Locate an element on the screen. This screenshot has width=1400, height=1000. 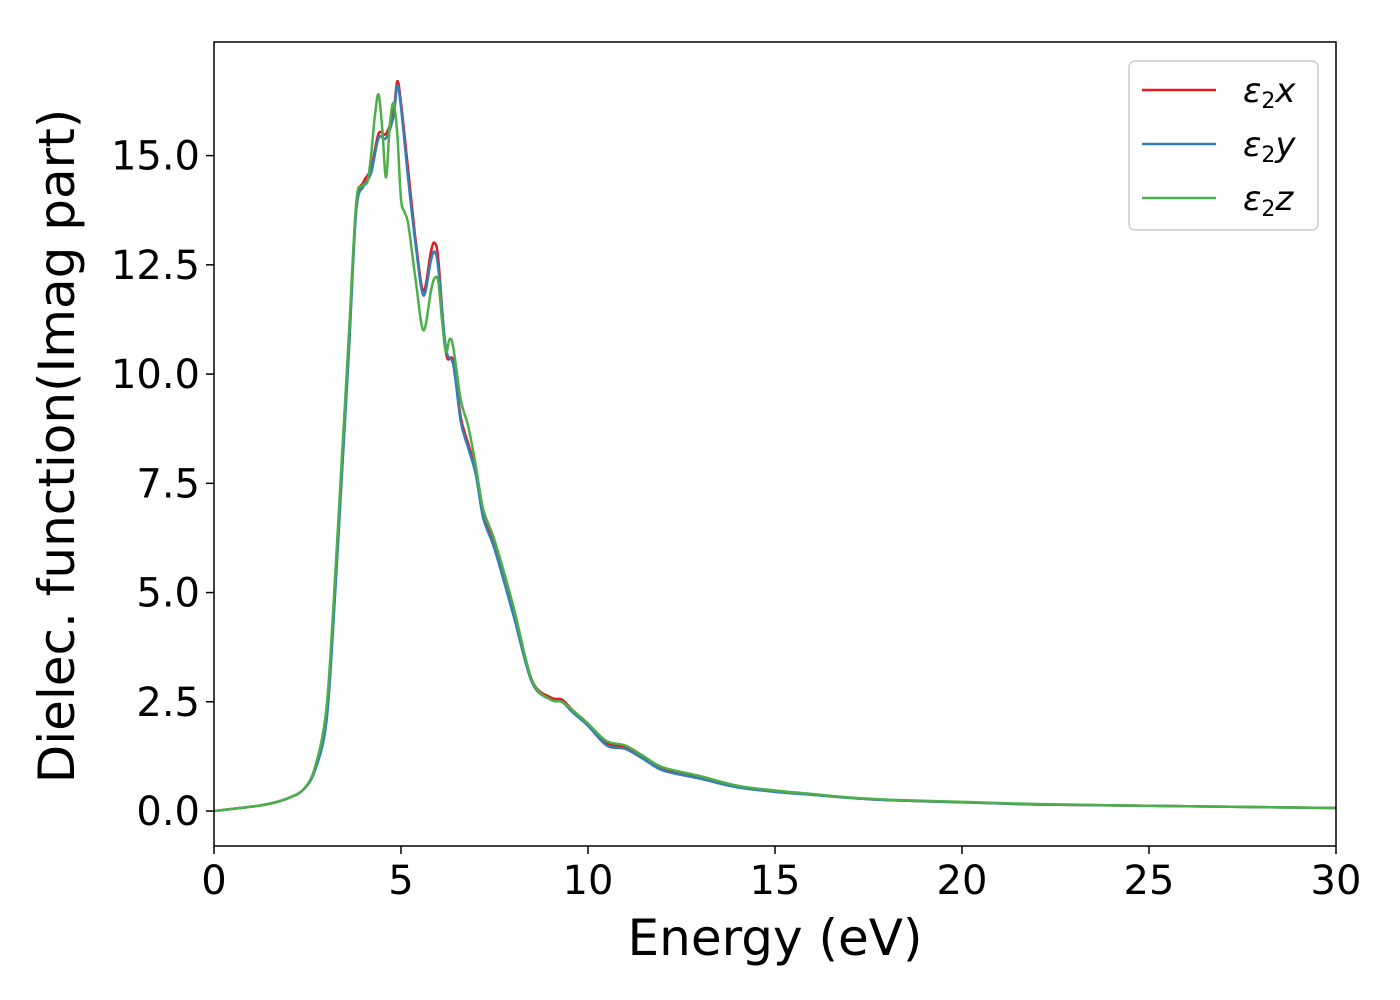
legend-label-x: ε2x is located at coordinates (1269, 92).